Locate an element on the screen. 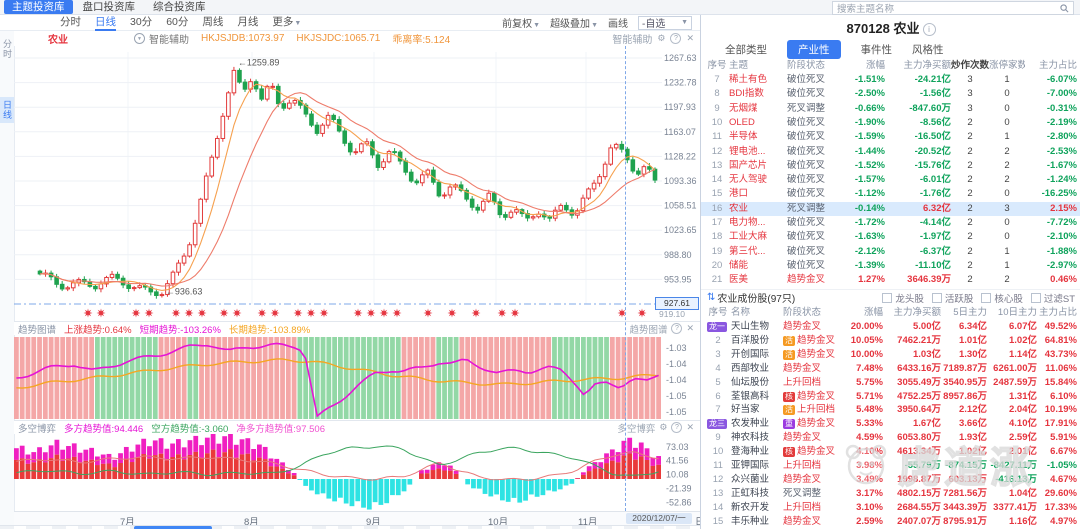 Image resolution: width=1080 pixels, height=529 pixels. stock-row: 7 好当家 活上升回档 5.48% 3950.64万 2.12亿 2.04亿 10.19% is located at coordinates (890, 410).